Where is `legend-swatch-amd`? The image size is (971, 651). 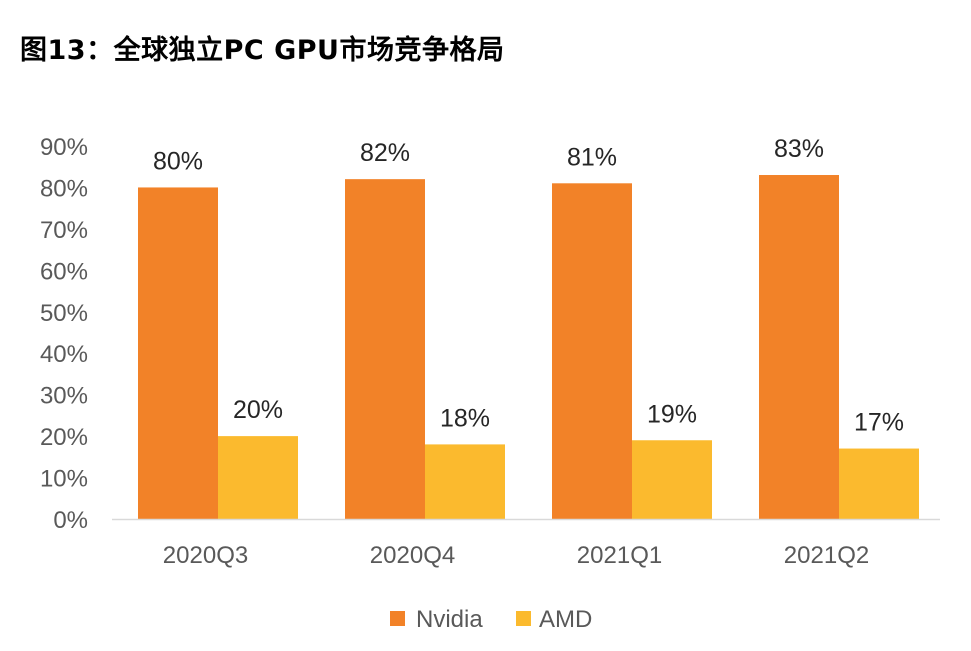 legend-swatch-amd is located at coordinates (523, 618).